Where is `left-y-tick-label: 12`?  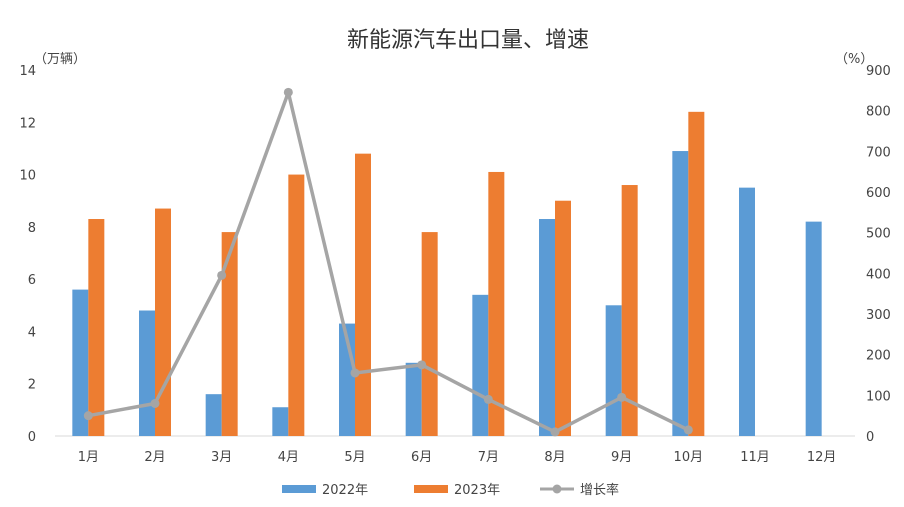 left-y-tick-label: 12 is located at coordinates (27, 123).